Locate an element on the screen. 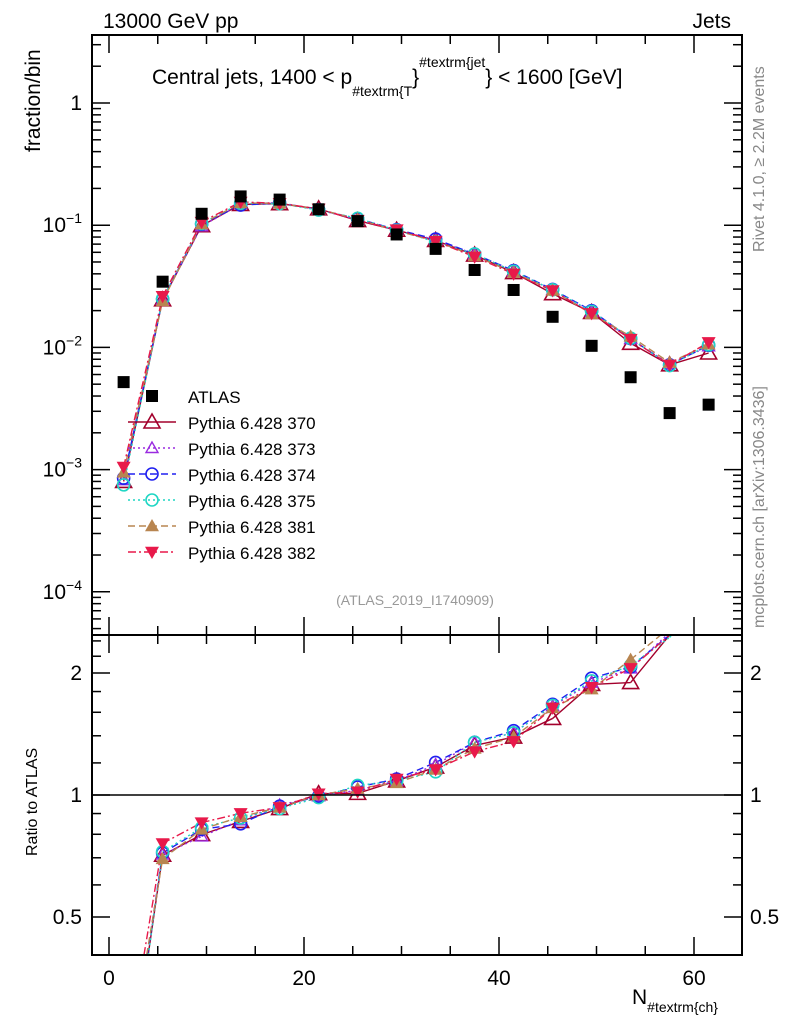  x-axis-label: N#textrm{ch} is located at coordinates (675, 1000).